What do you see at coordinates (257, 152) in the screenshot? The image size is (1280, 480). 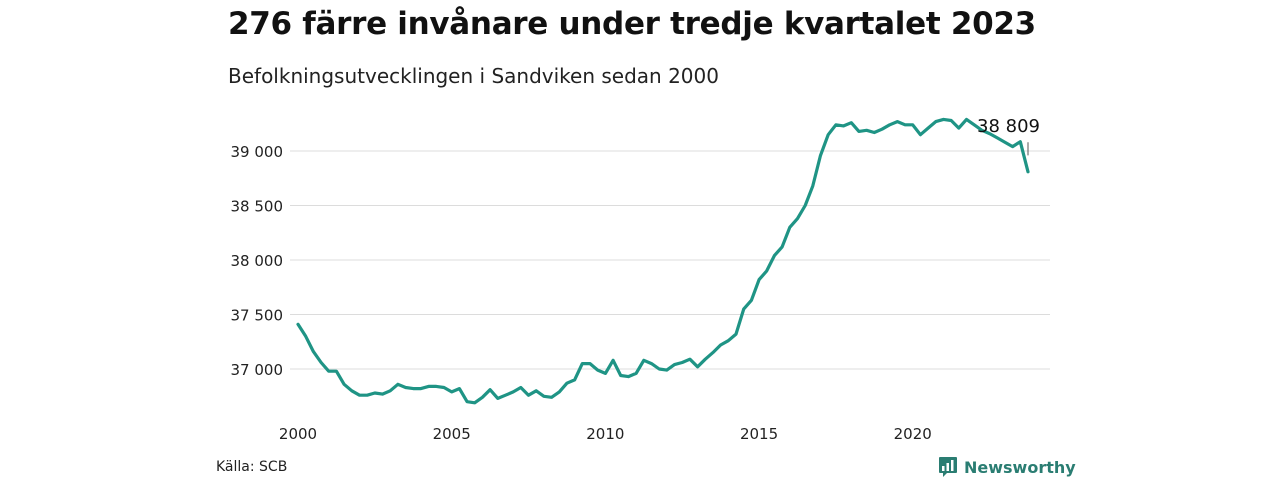 I see `y-tick-label: 39 000` at bounding box center [257, 152].